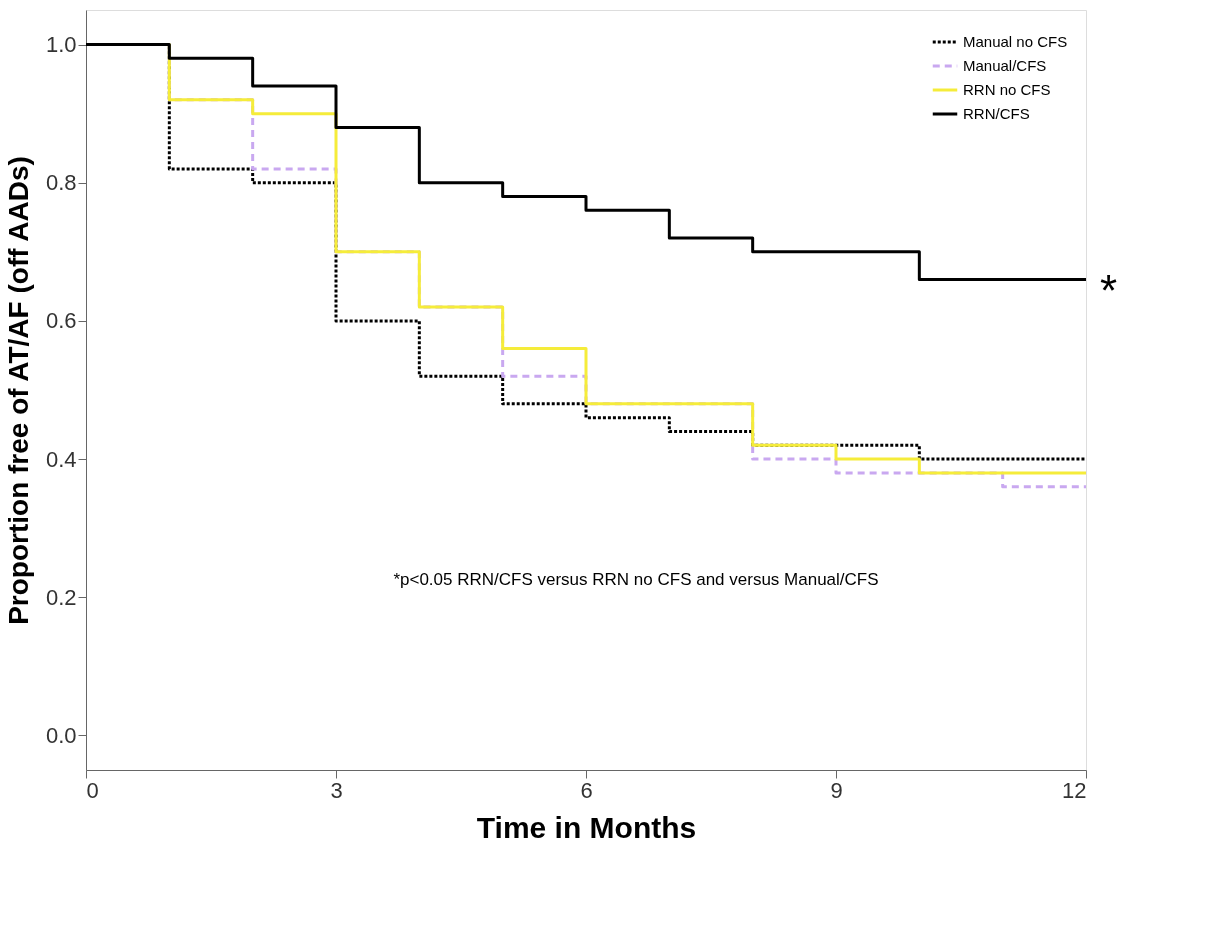 This screenshot has height=933, width=1205. I want to click on y-tick-label: 0.4, so click(61, 459).